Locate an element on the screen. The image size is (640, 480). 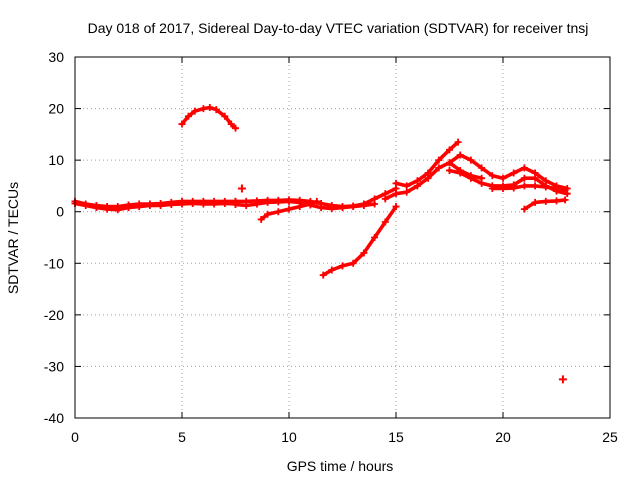
x-tick-label: 5 is located at coordinates (182, 437).